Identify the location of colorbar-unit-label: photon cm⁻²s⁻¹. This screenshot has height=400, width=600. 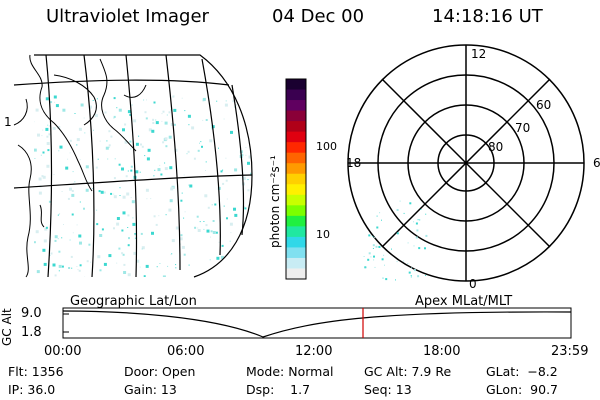
(275, 201).